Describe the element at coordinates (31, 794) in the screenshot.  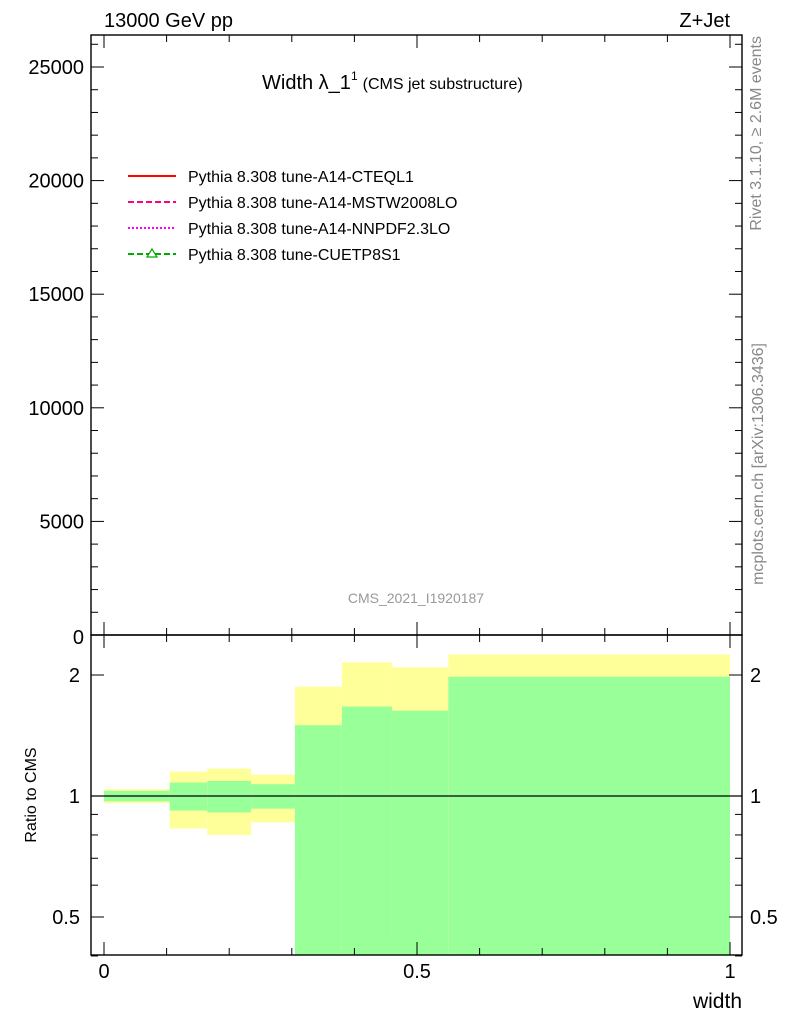
I see `ratio-y-axis-label: Ratio to CMS` at that location.